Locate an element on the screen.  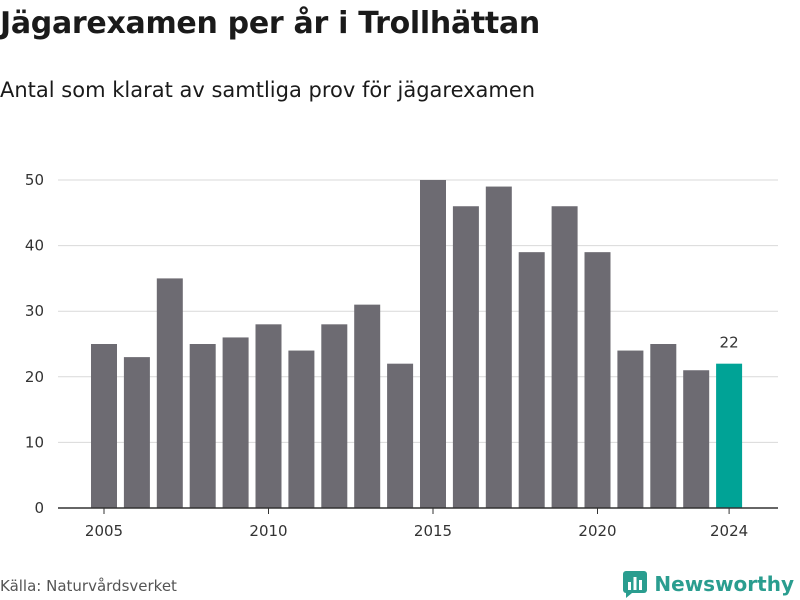
bar-2015 is located at coordinates (433, 344).